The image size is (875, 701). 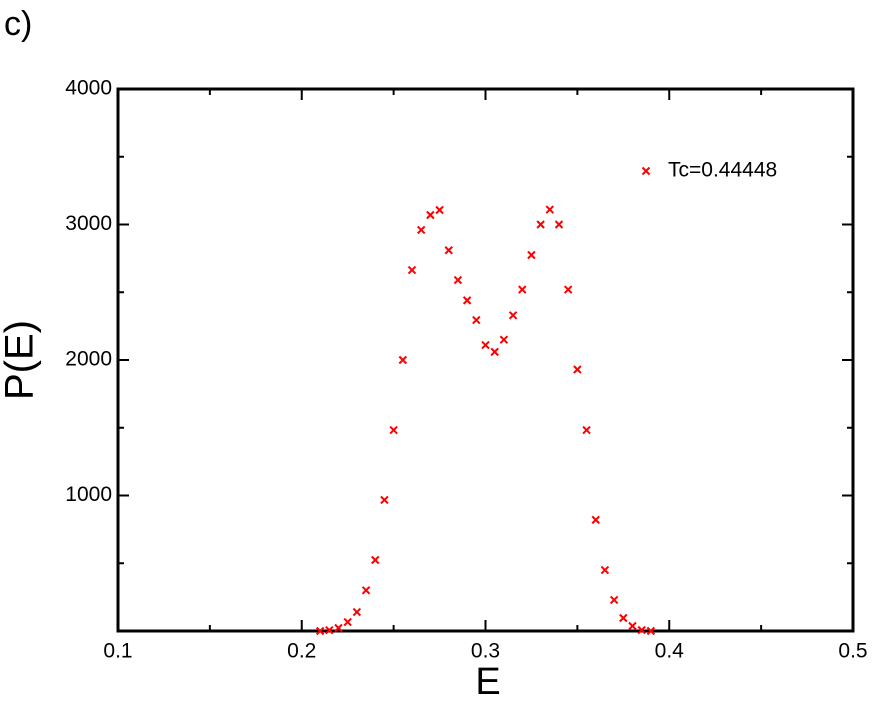 What do you see at coordinates (487, 681) in the screenshot?
I see `x-axis-label: E` at bounding box center [487, 681].